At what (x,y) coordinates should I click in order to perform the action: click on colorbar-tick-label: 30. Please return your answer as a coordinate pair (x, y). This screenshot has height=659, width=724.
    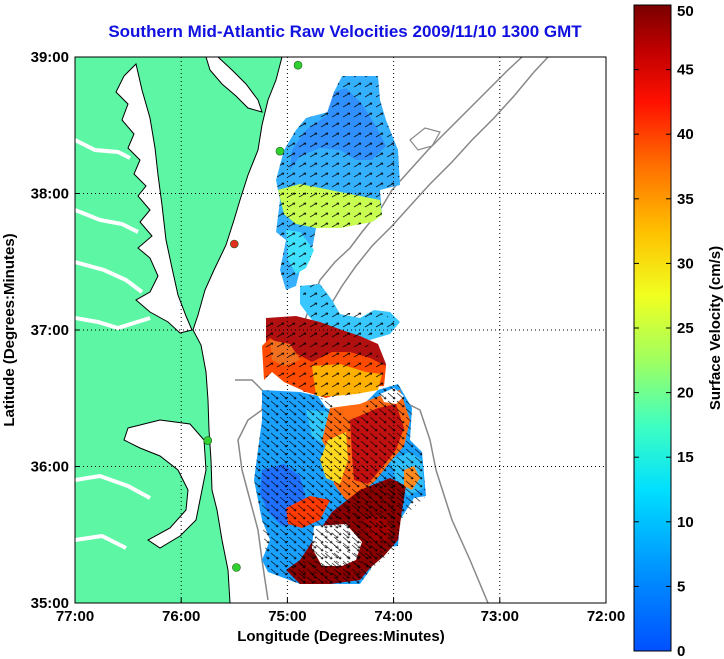
    Looking at the image, I should click on (685, 263).